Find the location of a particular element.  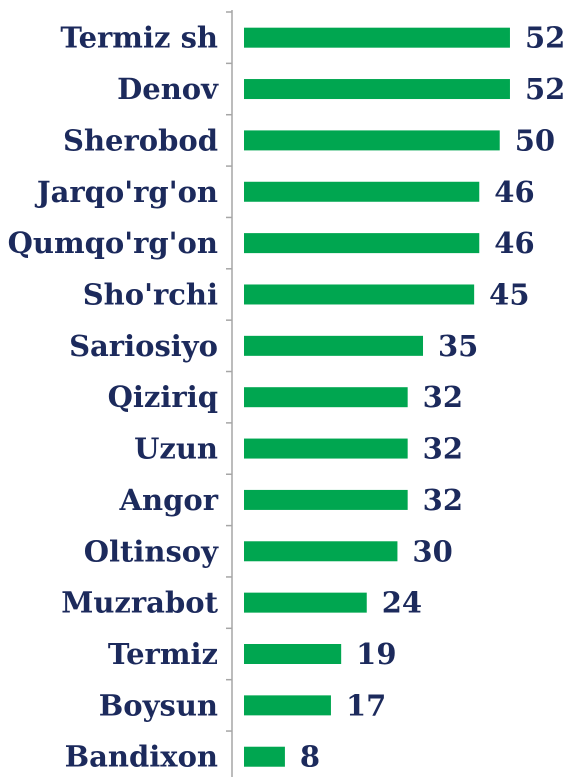

y-tick-label: Sherobod is located at coordinates (140, 140).